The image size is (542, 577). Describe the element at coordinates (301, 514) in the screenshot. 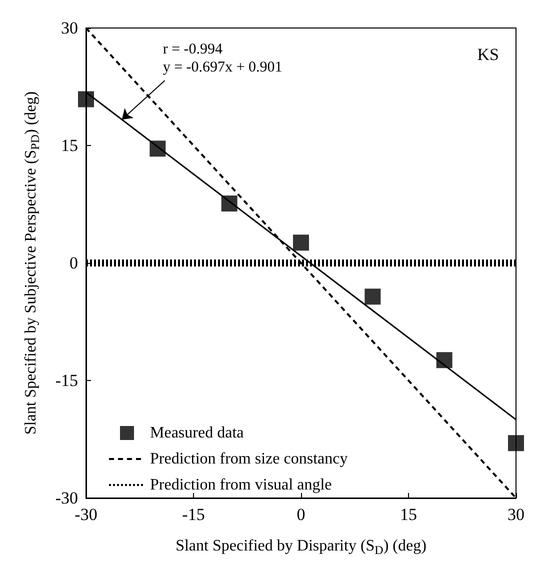

I see `x-tick-label: 0` at that location.